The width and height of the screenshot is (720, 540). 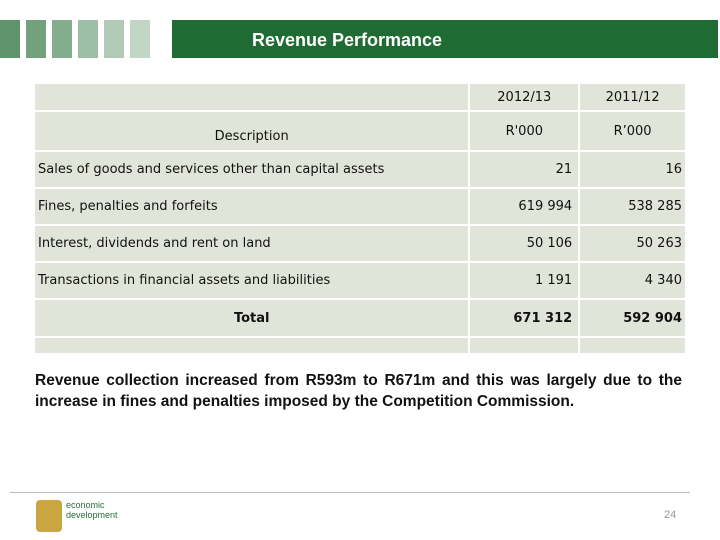 What do you see at coordinates (85, 505) in the screenshot?
I see `logo-word: economic` at bounding box center [85, 505].